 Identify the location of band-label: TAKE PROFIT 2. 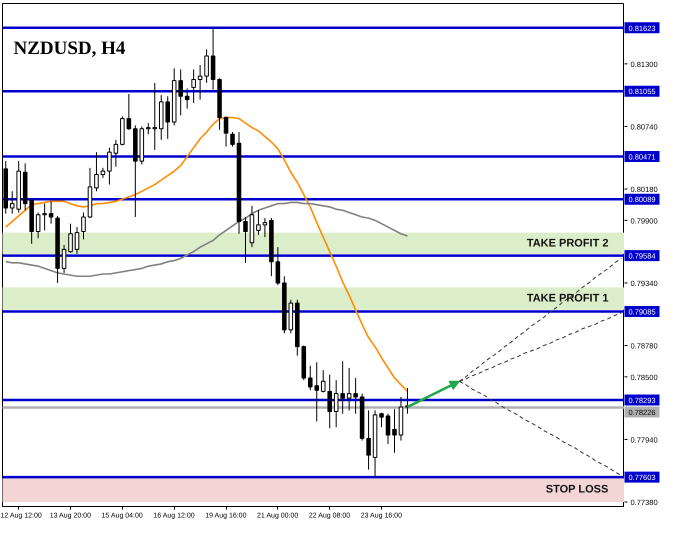
(567, 243).